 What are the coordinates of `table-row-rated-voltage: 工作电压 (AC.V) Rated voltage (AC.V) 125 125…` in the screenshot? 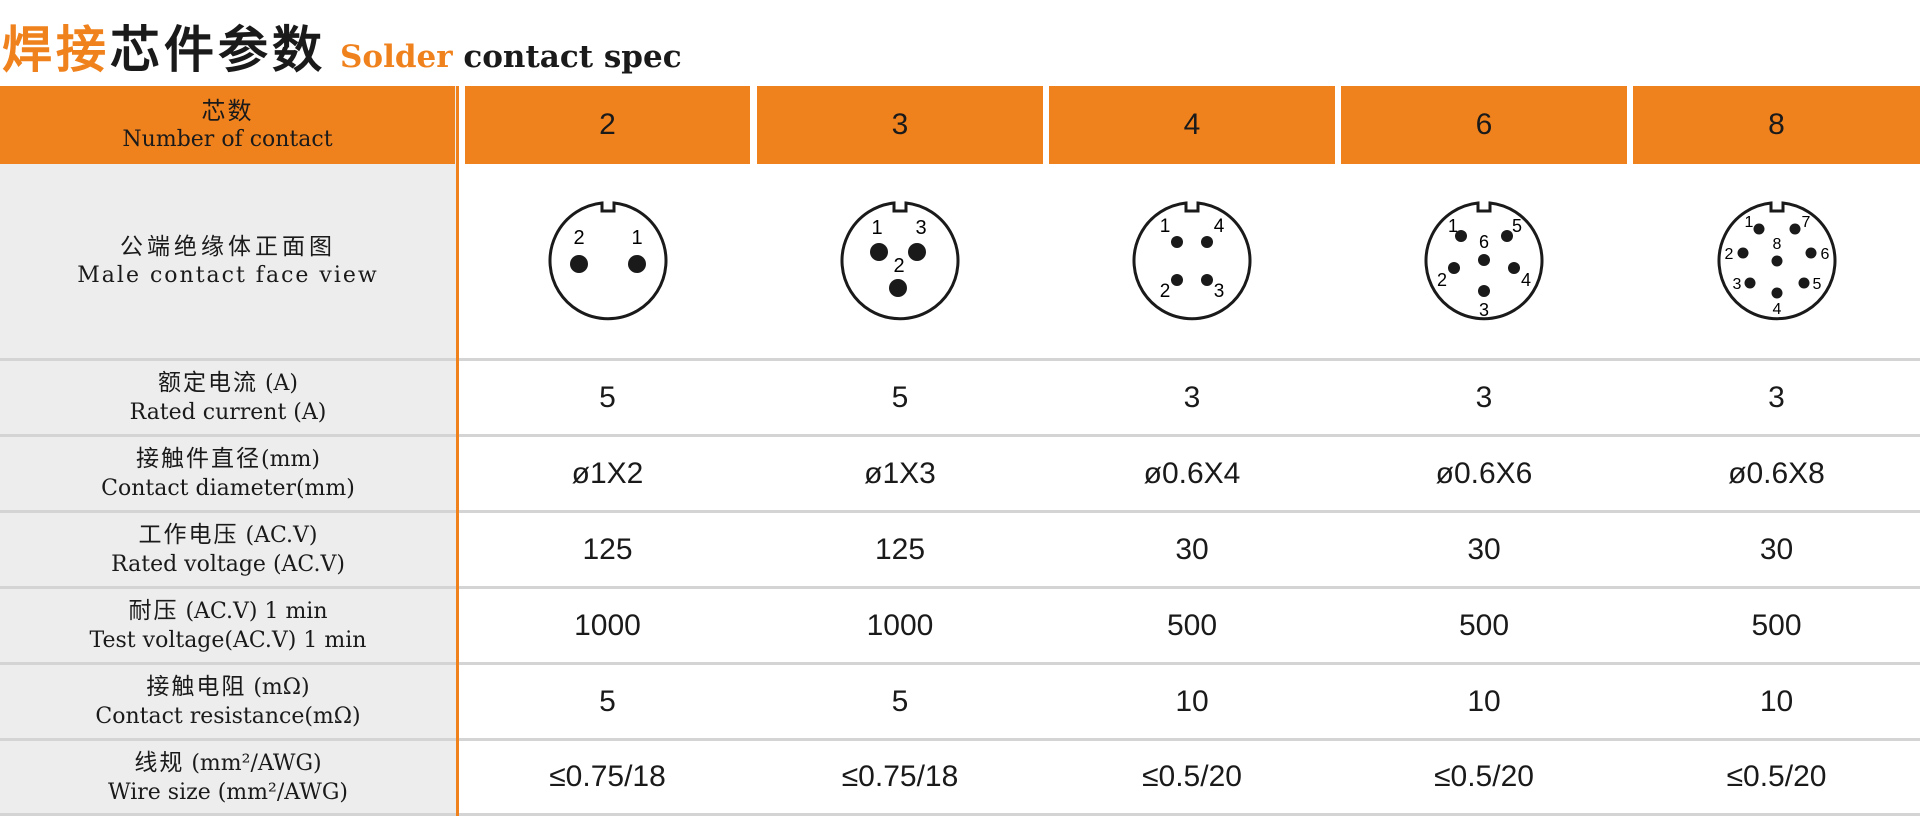 It's located at (960, 548).